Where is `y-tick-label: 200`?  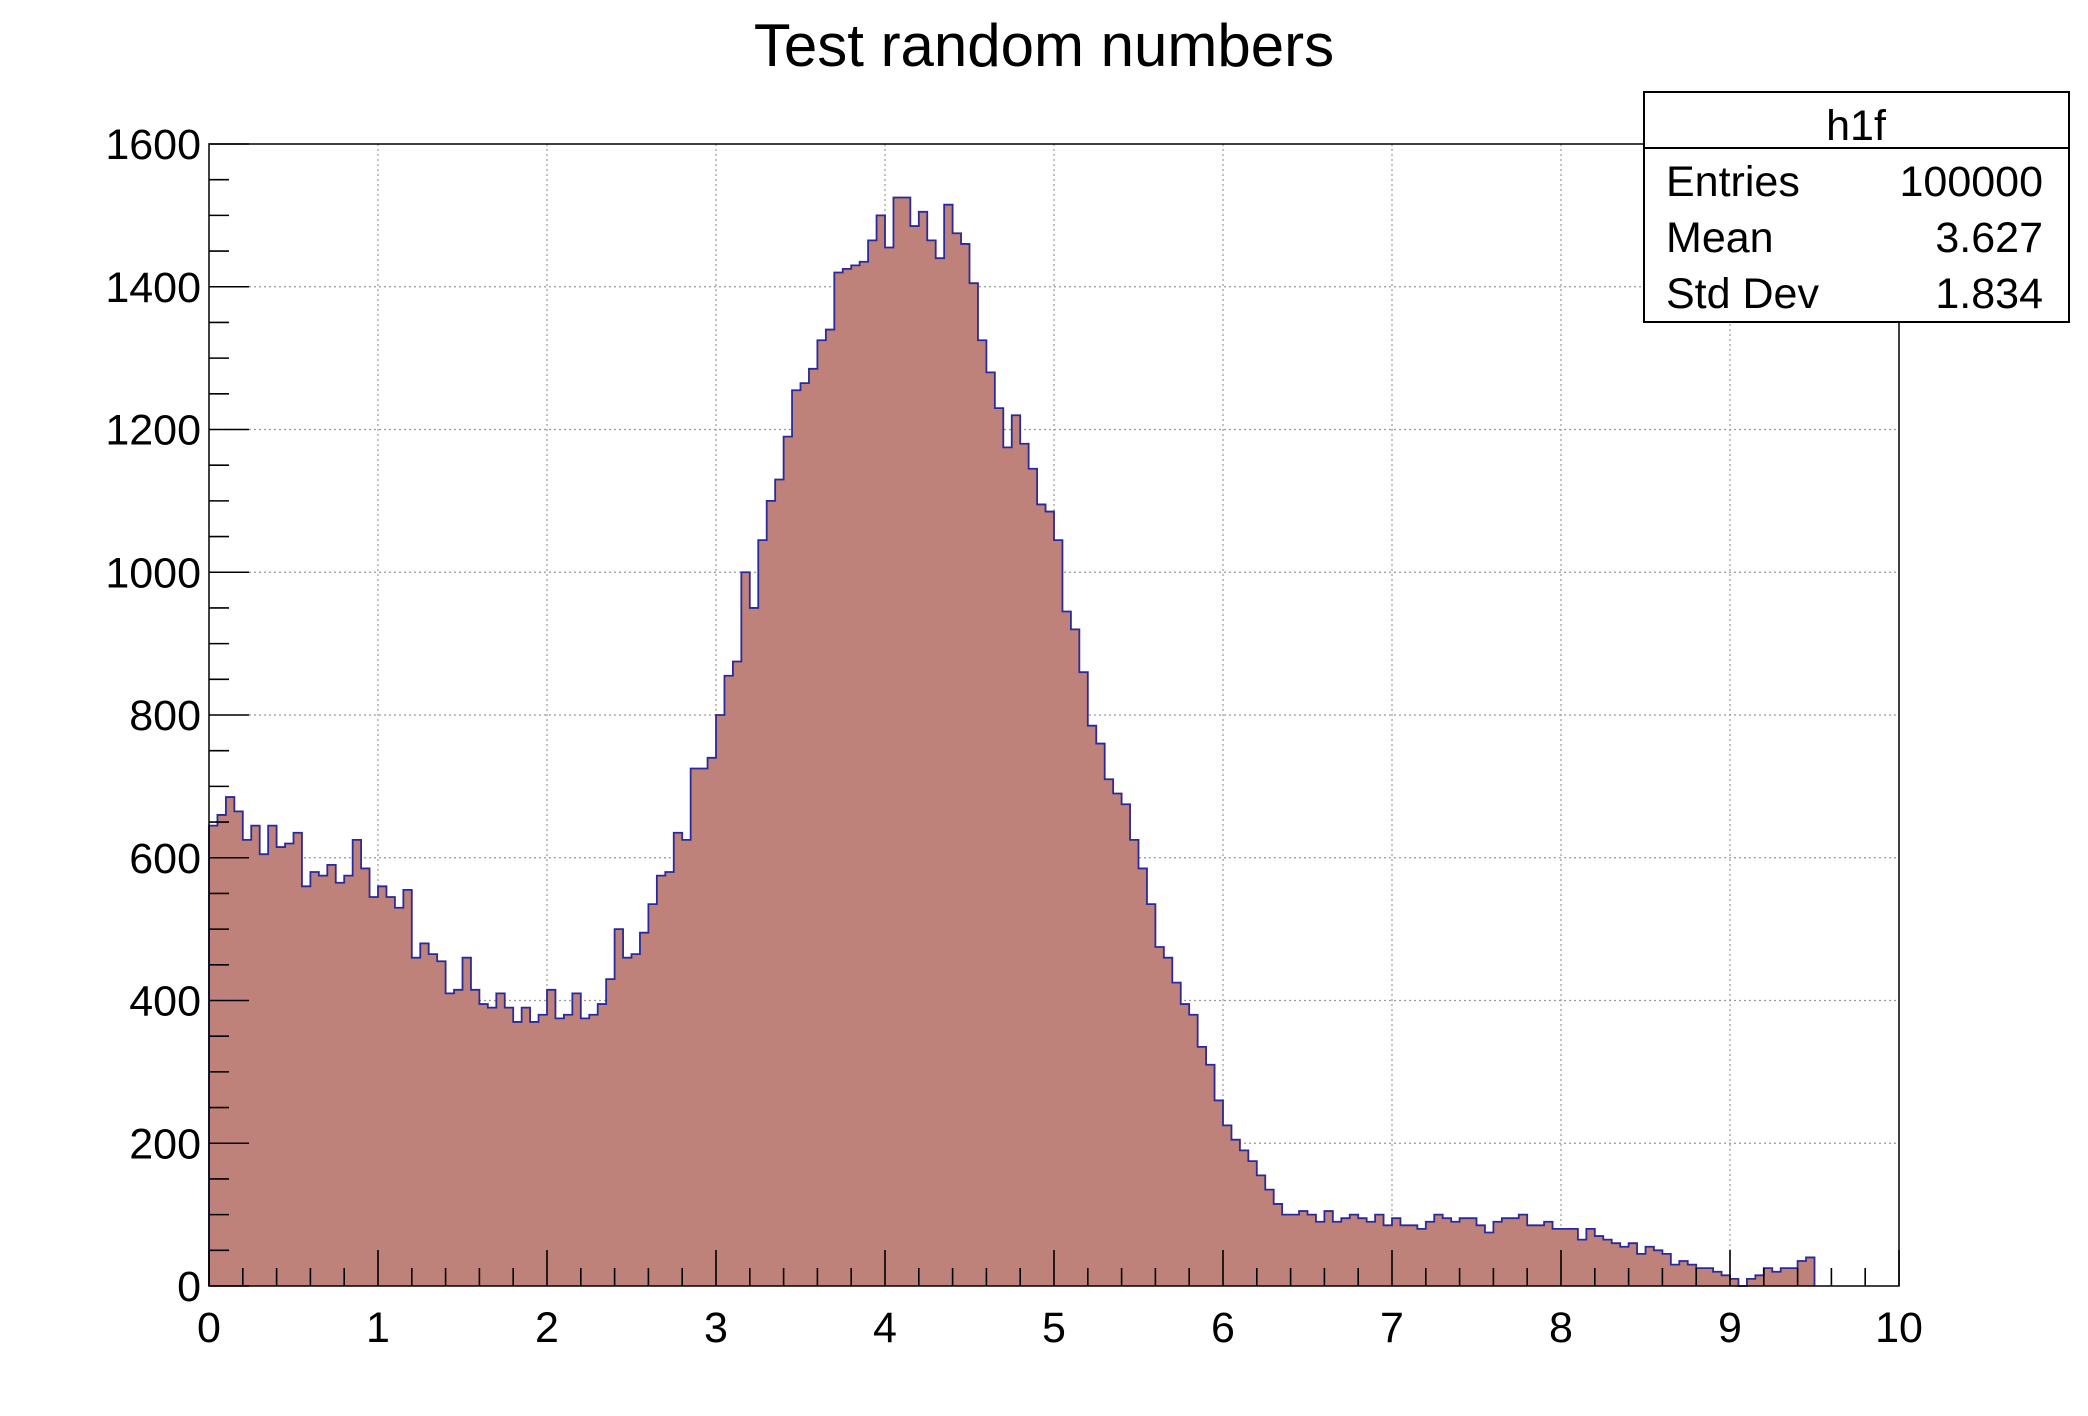 y-tick-label: 200 is located at coordinates (165, 1144).